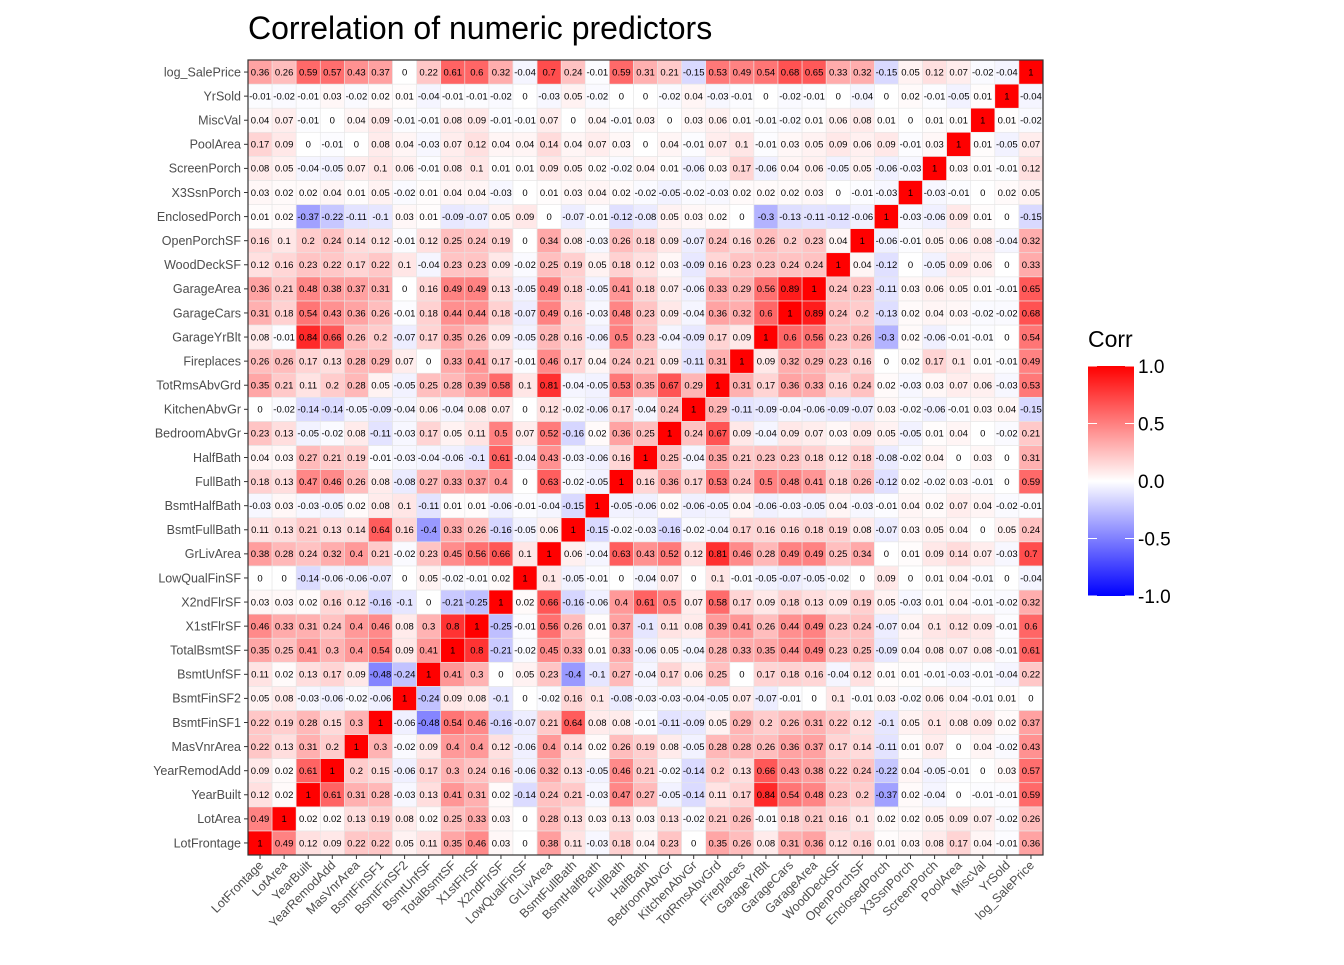 This screenshot has height=965, width=1344. Describe the element at coordinates (477, 723) in the screenshot. I see `heatmap-cell-label: 0.46` at that location.